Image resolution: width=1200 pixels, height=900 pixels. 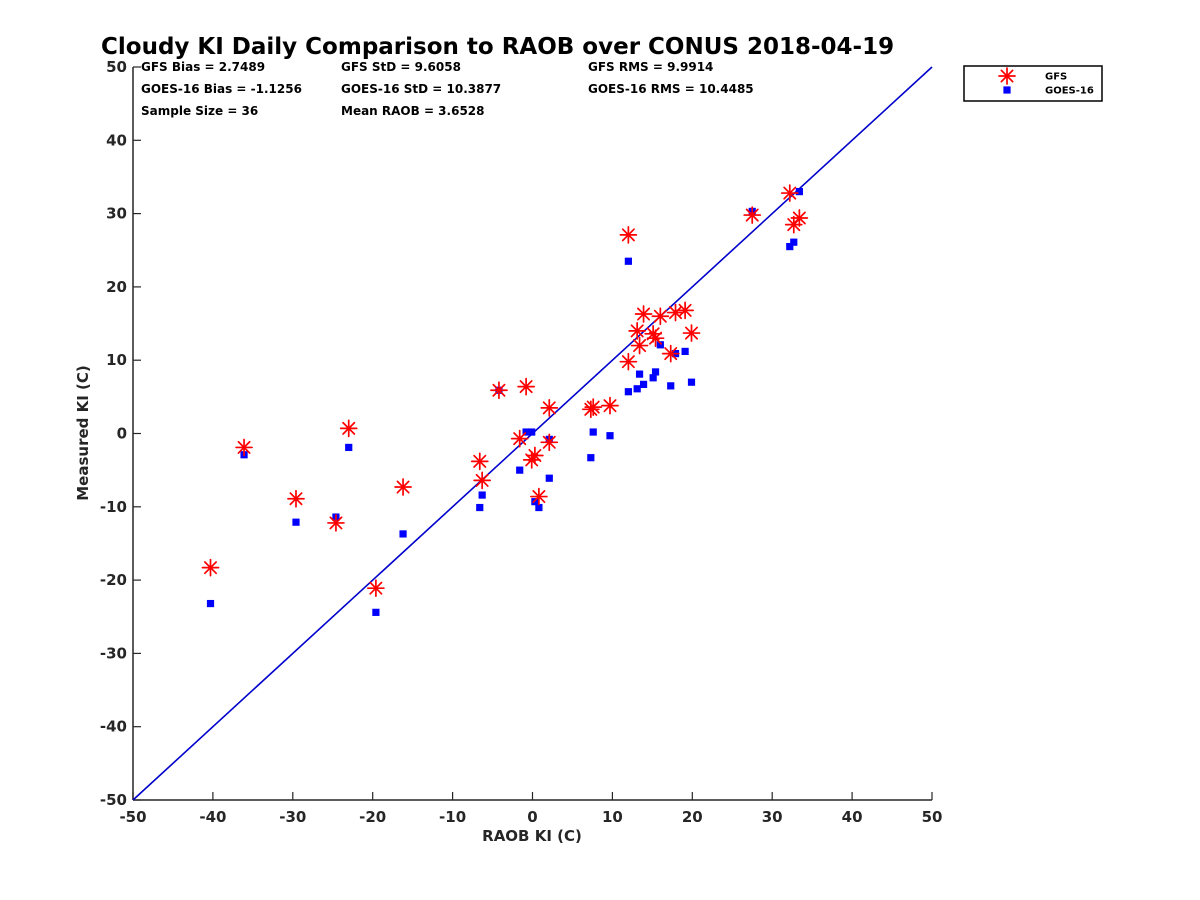 What do you see at coordinates (1007, 90) in the screenshot?
I see `legend-goes16-marker` at bounding box center [1007, 90].